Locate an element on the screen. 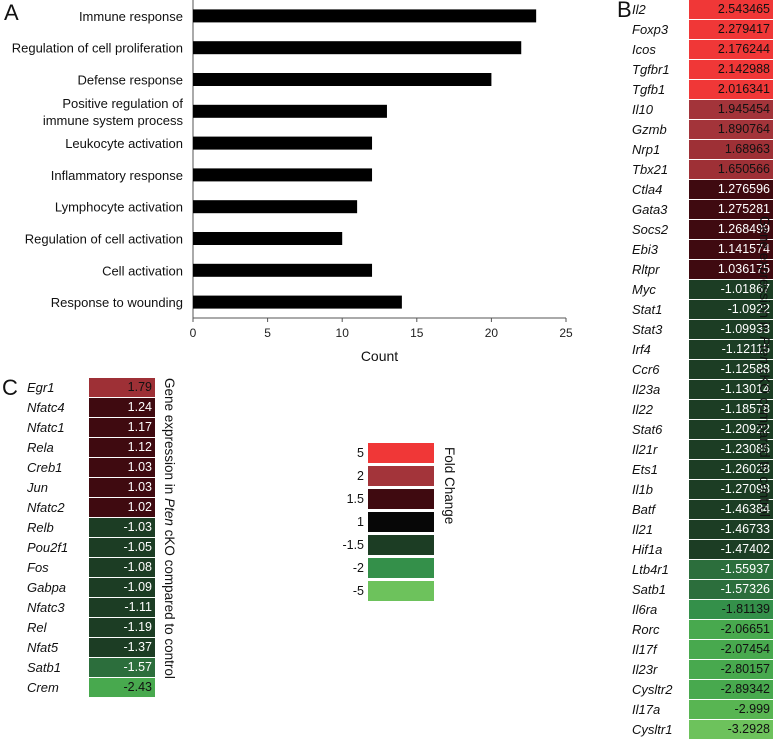  fold-change-cell: -1.37 is located at coordinates (122, 647).